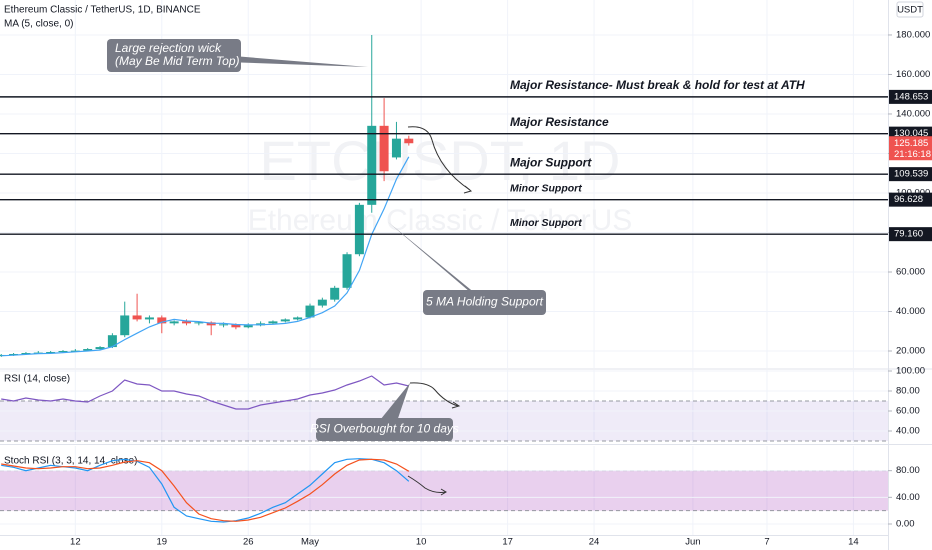 This screenshot has width=932, height=550. What do you see at coordinates (908, 411) in the screenshot?
I see `y-tick-label: 60.00` at bounding box center [908, 411].